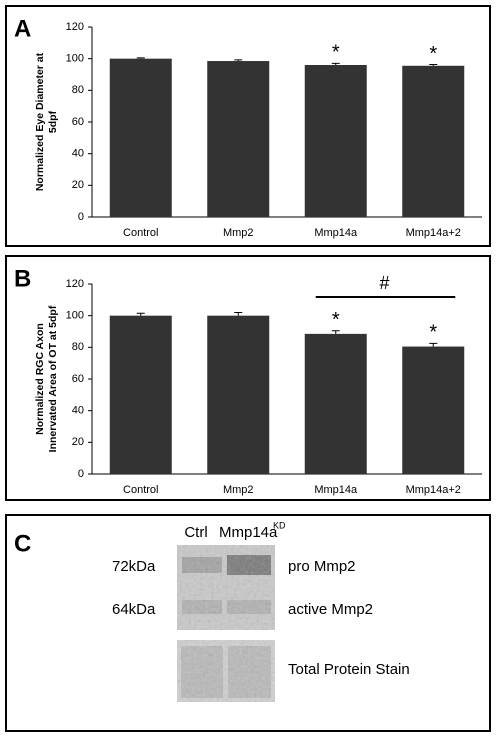 Image resolution: width=496 pixels, height=742 pixels. Describe the element at coordinates (384, 283) in the screenshot. I see `bracket-label: #` at that location.